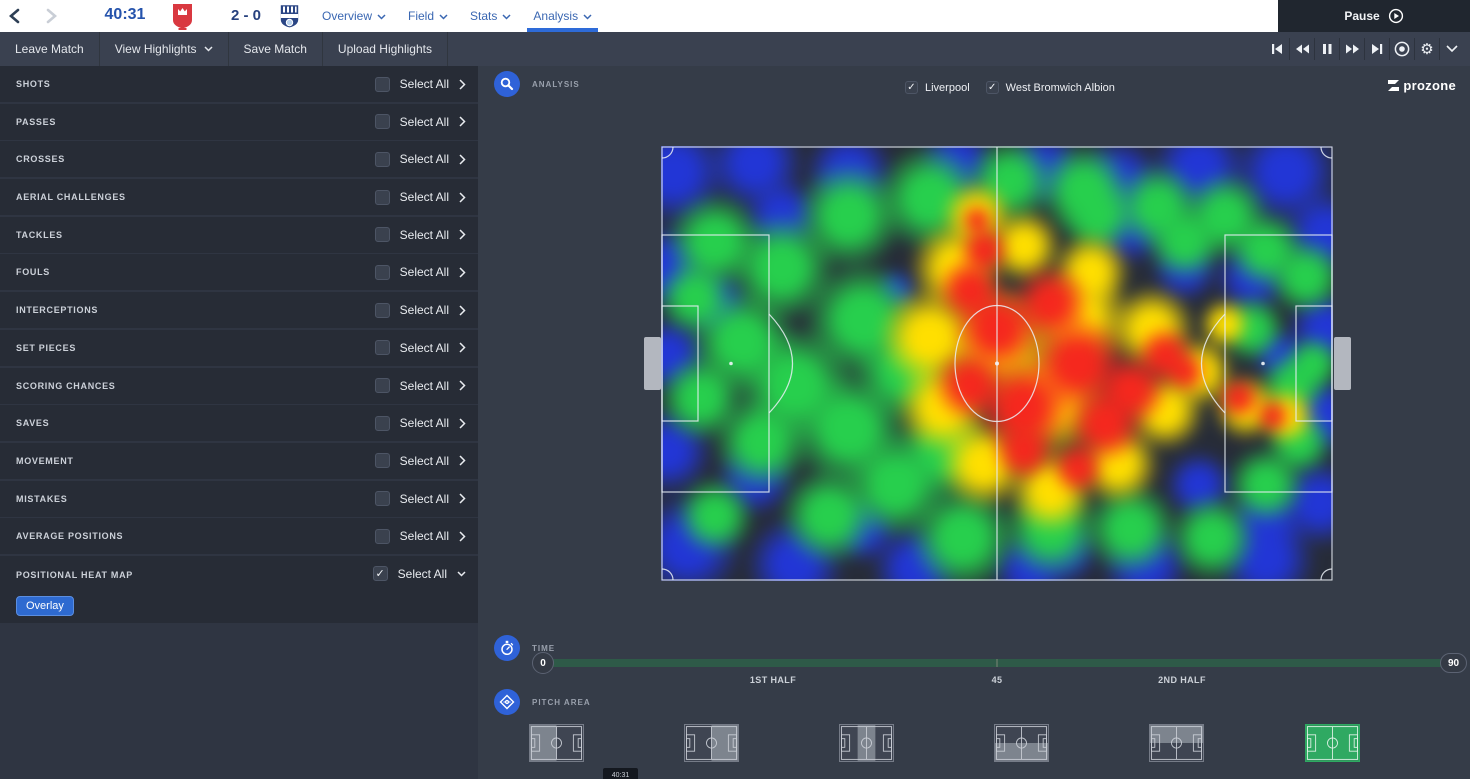  I want to click on back-icon, so click(15, 16).